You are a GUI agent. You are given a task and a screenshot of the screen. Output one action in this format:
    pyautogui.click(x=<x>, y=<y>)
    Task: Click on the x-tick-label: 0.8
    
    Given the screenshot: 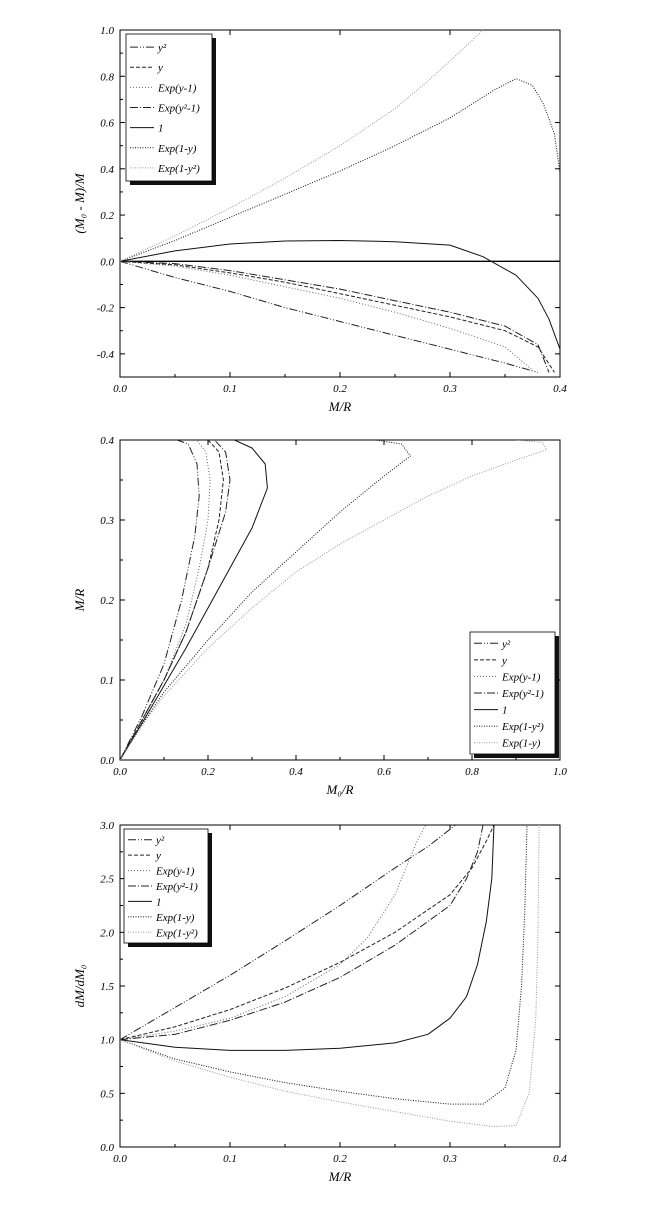 What is the action you would take?
    pyautogui.click(x=472, y=772)
    